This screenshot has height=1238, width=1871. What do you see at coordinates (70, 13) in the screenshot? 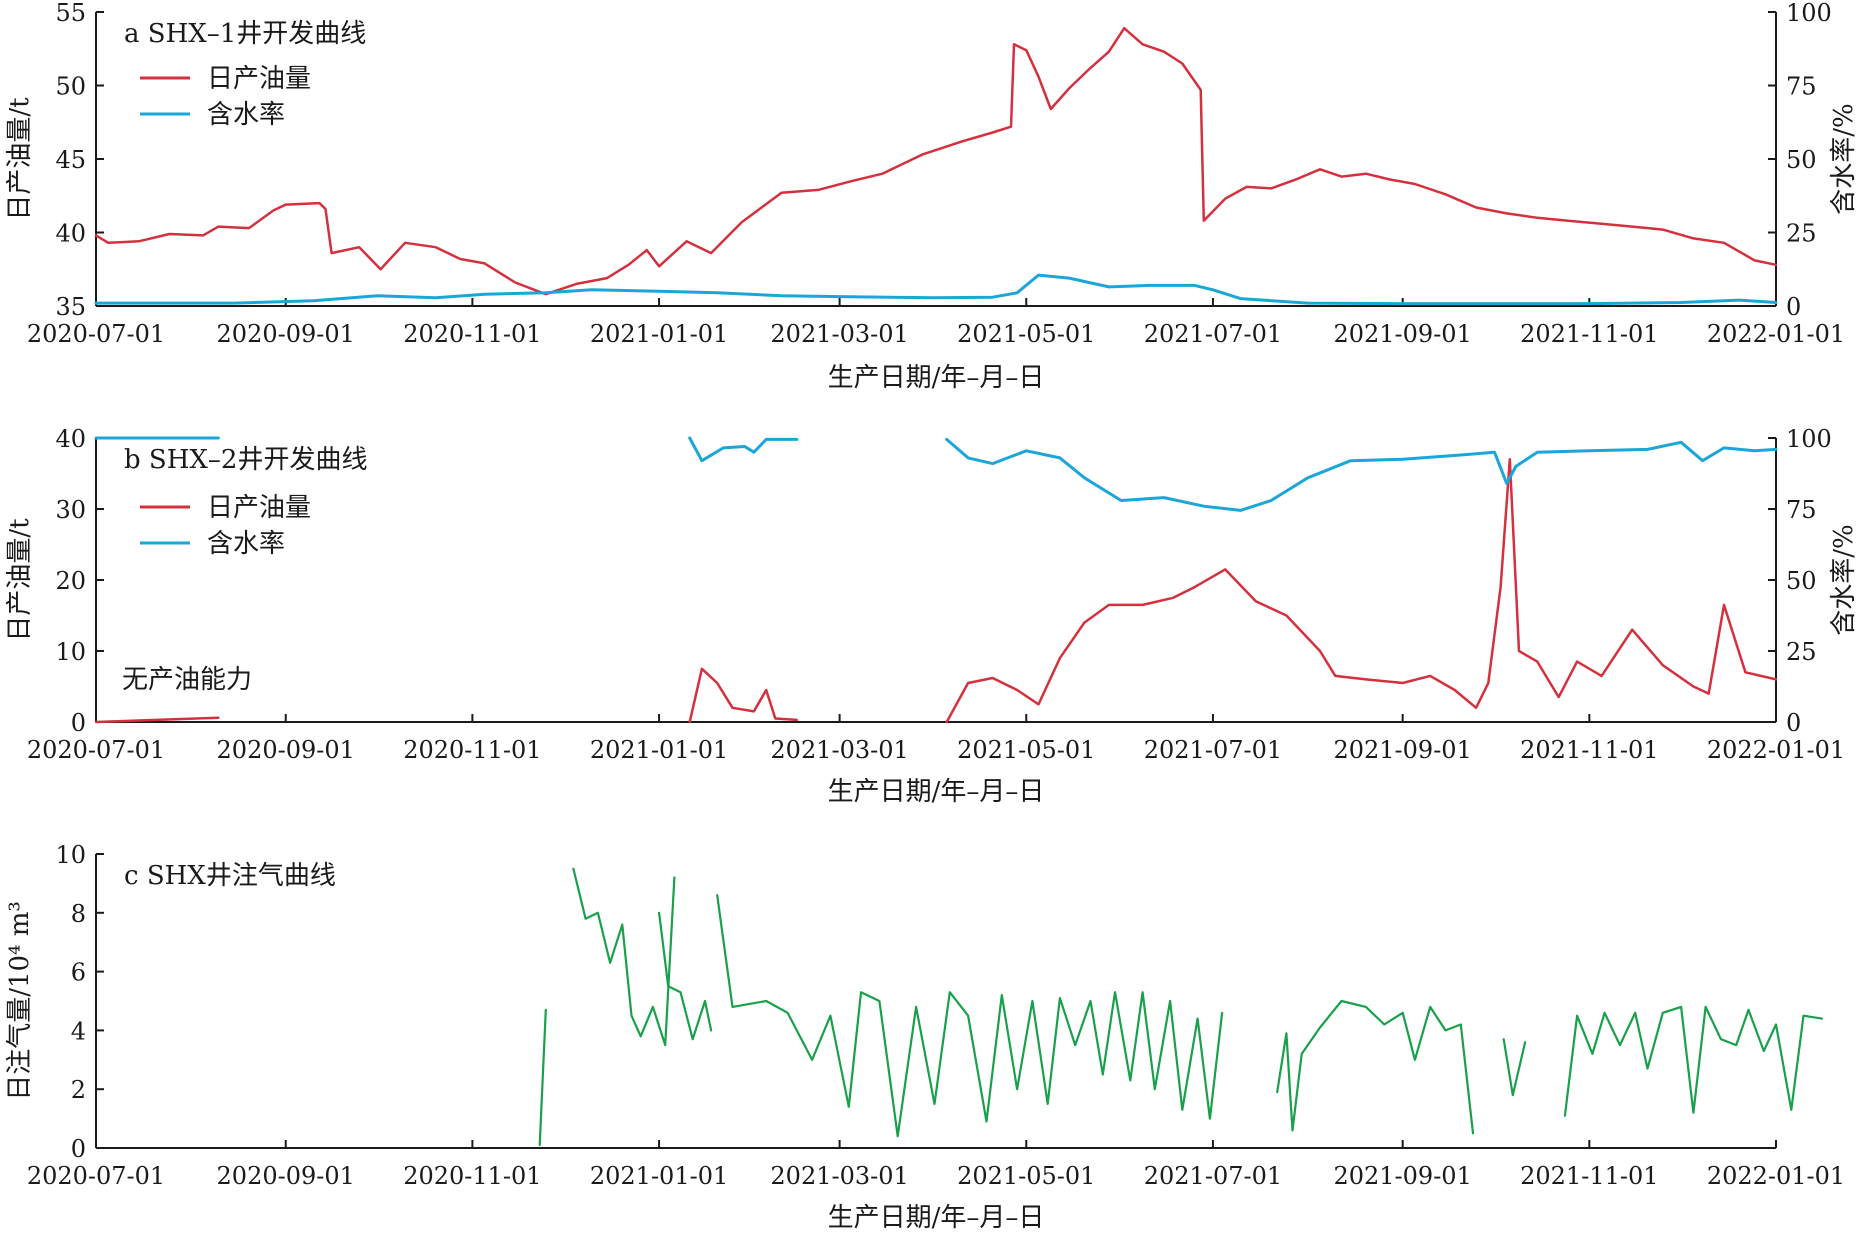
I see `y-tick-label-left: 55` at bounding box center [70, 13].